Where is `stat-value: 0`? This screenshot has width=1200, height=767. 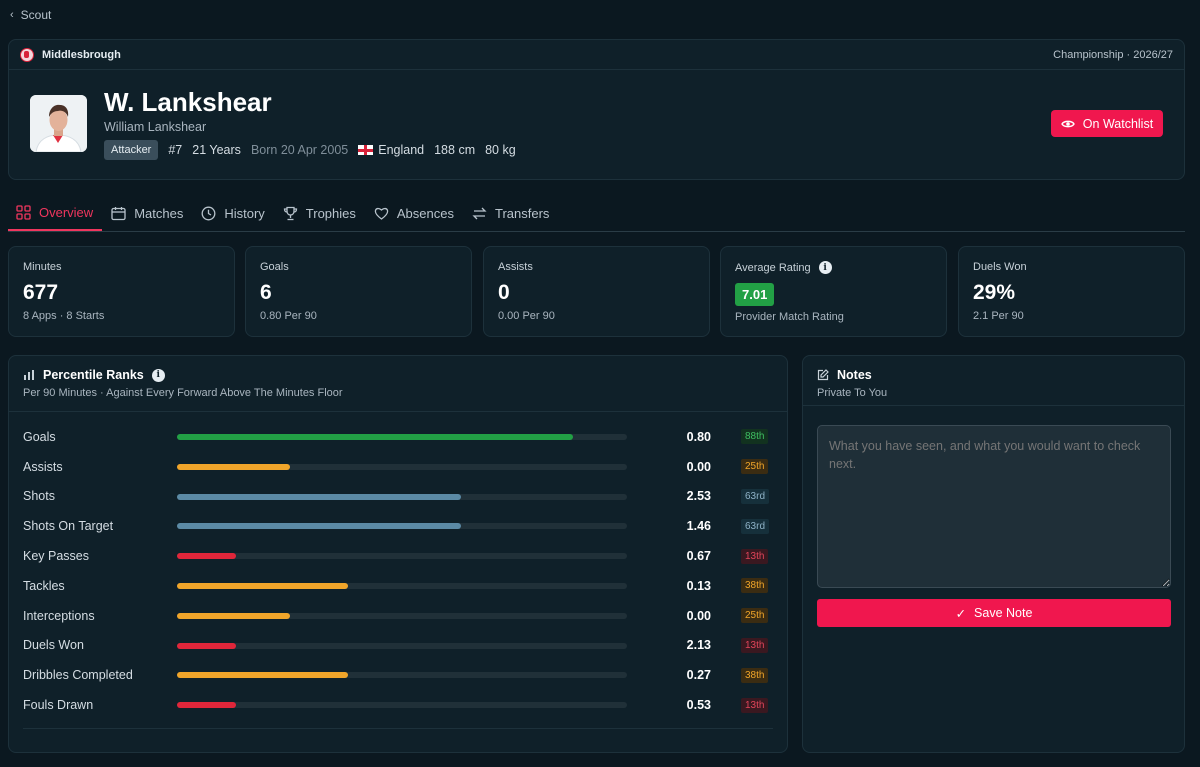 stat-value: 0 is located at coordinates (504, 292).